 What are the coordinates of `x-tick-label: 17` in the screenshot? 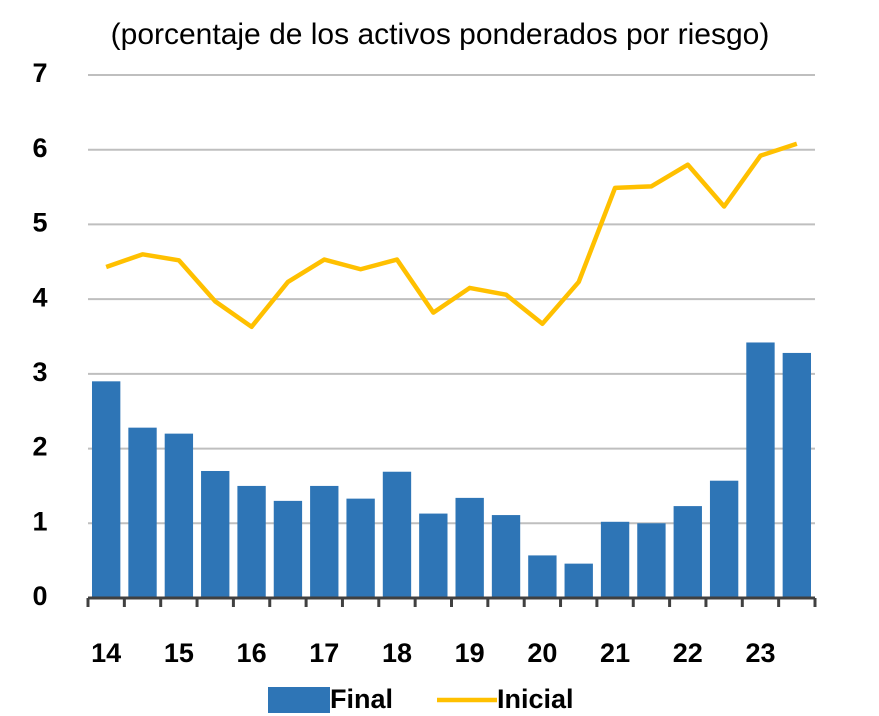 It's located at (324, 653).